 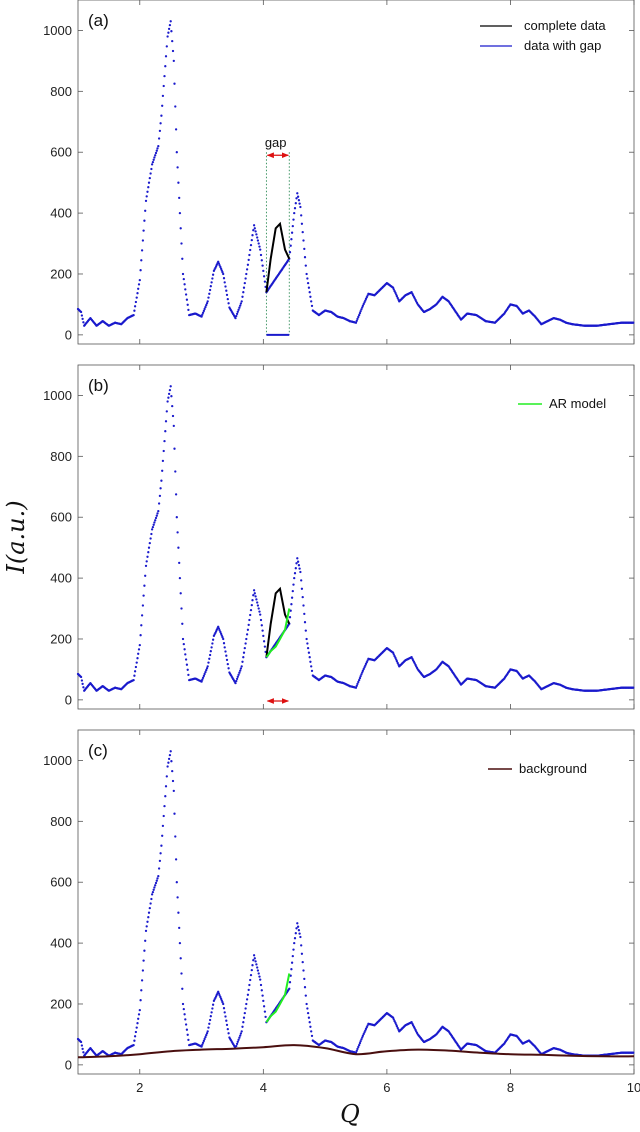 I want to click on gap-annotation: gap, so click(x=276, y=142).